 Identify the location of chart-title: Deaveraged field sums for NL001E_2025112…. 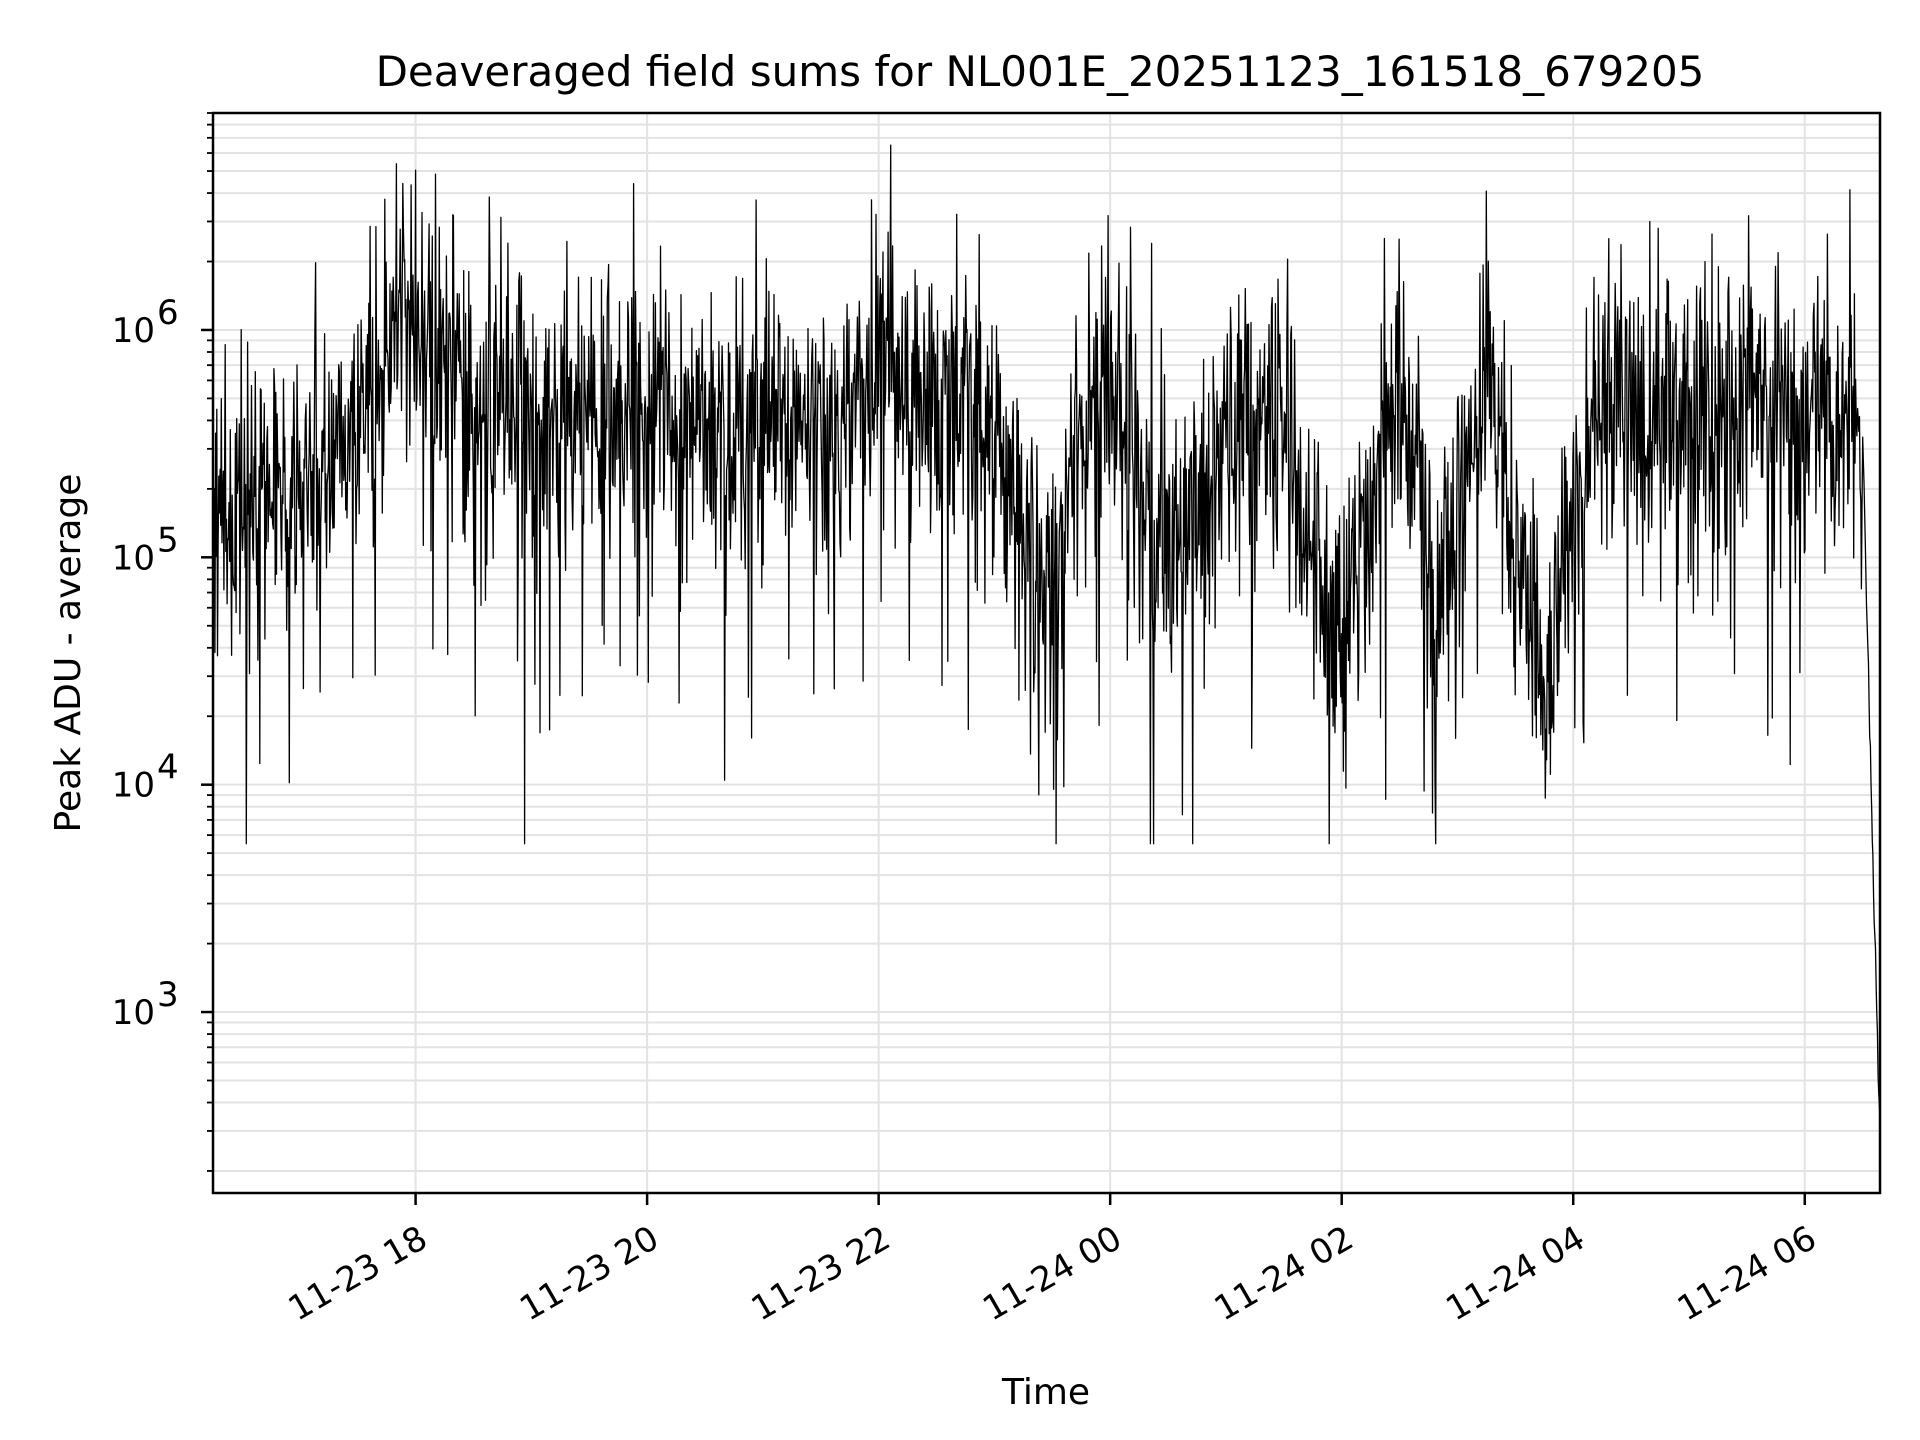
(1040, 71).